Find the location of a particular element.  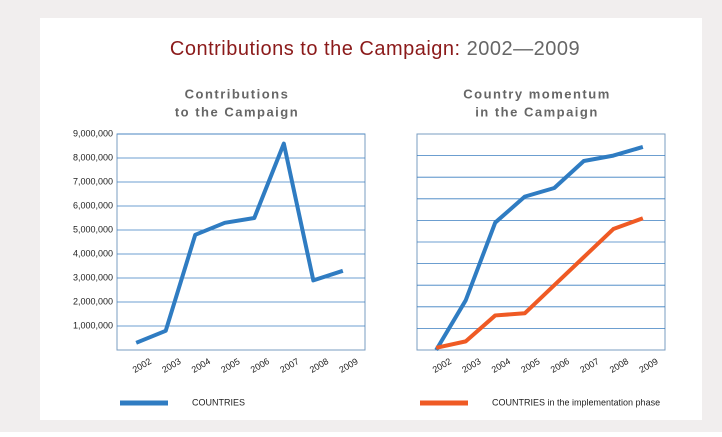

chart-title: to the Campaign is located at coordinates (237, 111).